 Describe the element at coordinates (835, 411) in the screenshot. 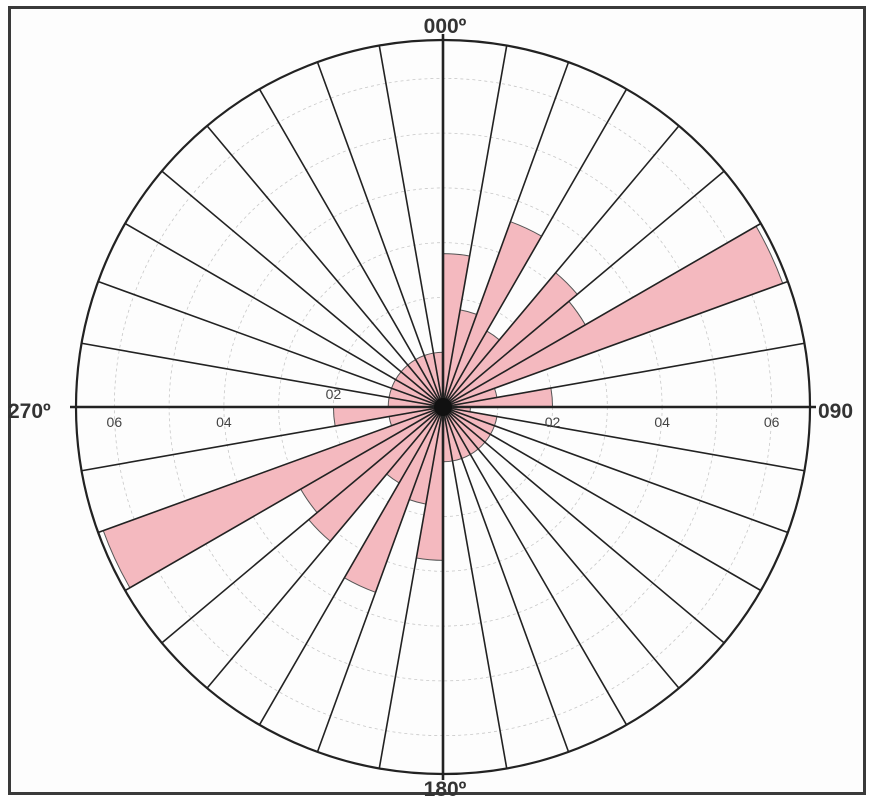

I see `east-label: 090` at that location.